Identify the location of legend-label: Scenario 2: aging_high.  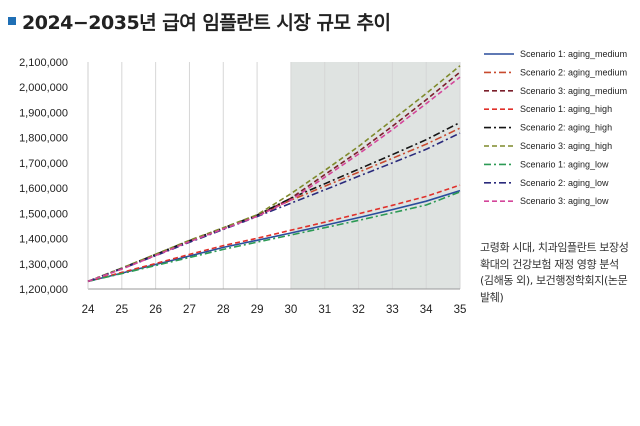
(566, 128).